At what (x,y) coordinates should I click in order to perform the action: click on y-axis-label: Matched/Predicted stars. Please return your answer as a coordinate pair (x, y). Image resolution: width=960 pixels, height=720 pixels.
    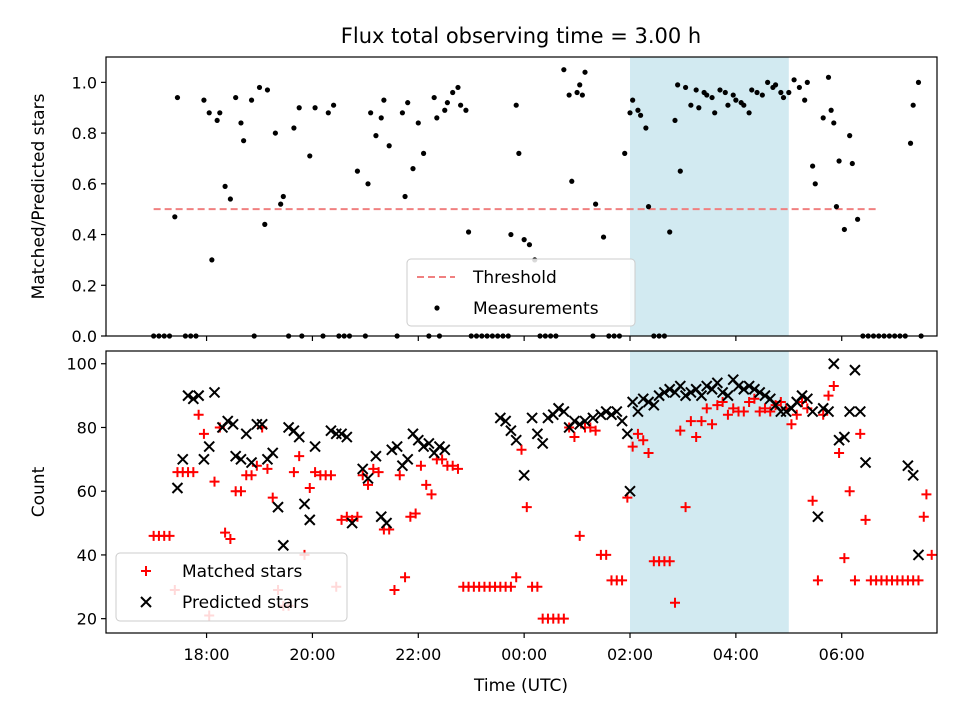
    Looking at the image, I should click on (39, 196).